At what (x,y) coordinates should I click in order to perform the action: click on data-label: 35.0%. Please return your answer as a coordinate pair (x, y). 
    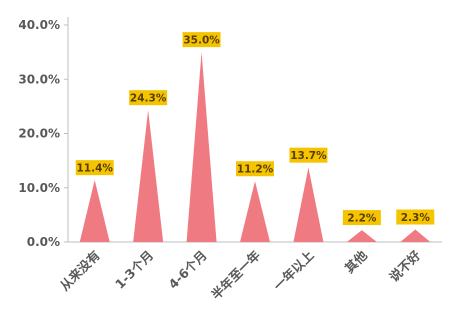
    Looking at the image, I should click on (201, 41).